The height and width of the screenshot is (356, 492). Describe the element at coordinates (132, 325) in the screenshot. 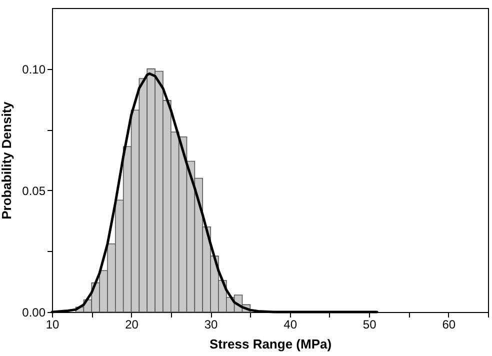

I see `x-tick-label: 20` at that location.